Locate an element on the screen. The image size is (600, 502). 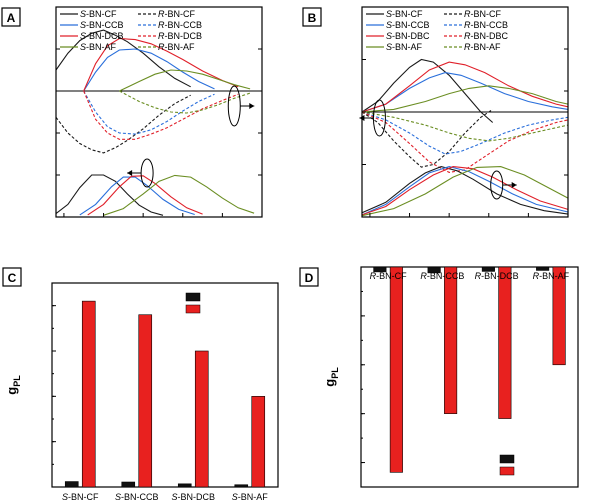
legend-label: R-BN-DBC is located at coordinates (486, 36).